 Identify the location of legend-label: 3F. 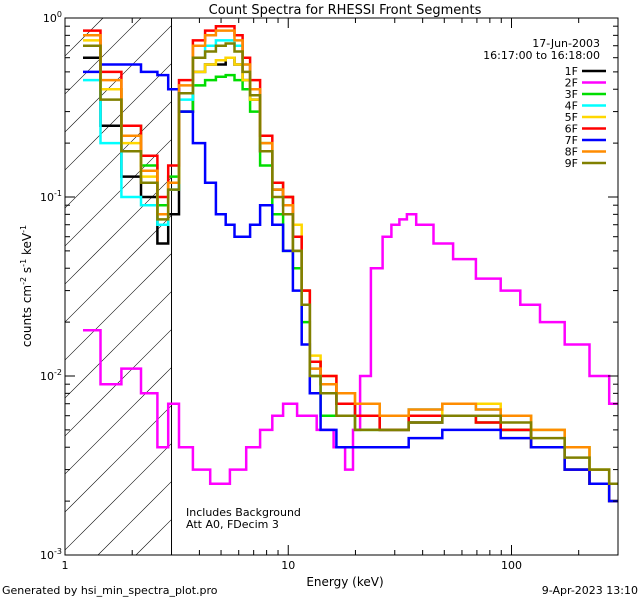
(571, 94).